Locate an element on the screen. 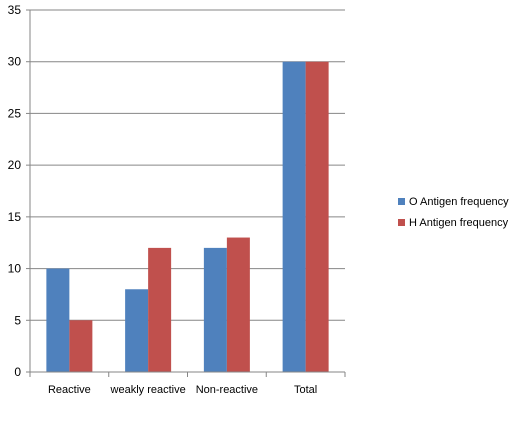  y-tick-label: 25 is located at coordinates (15, 113).